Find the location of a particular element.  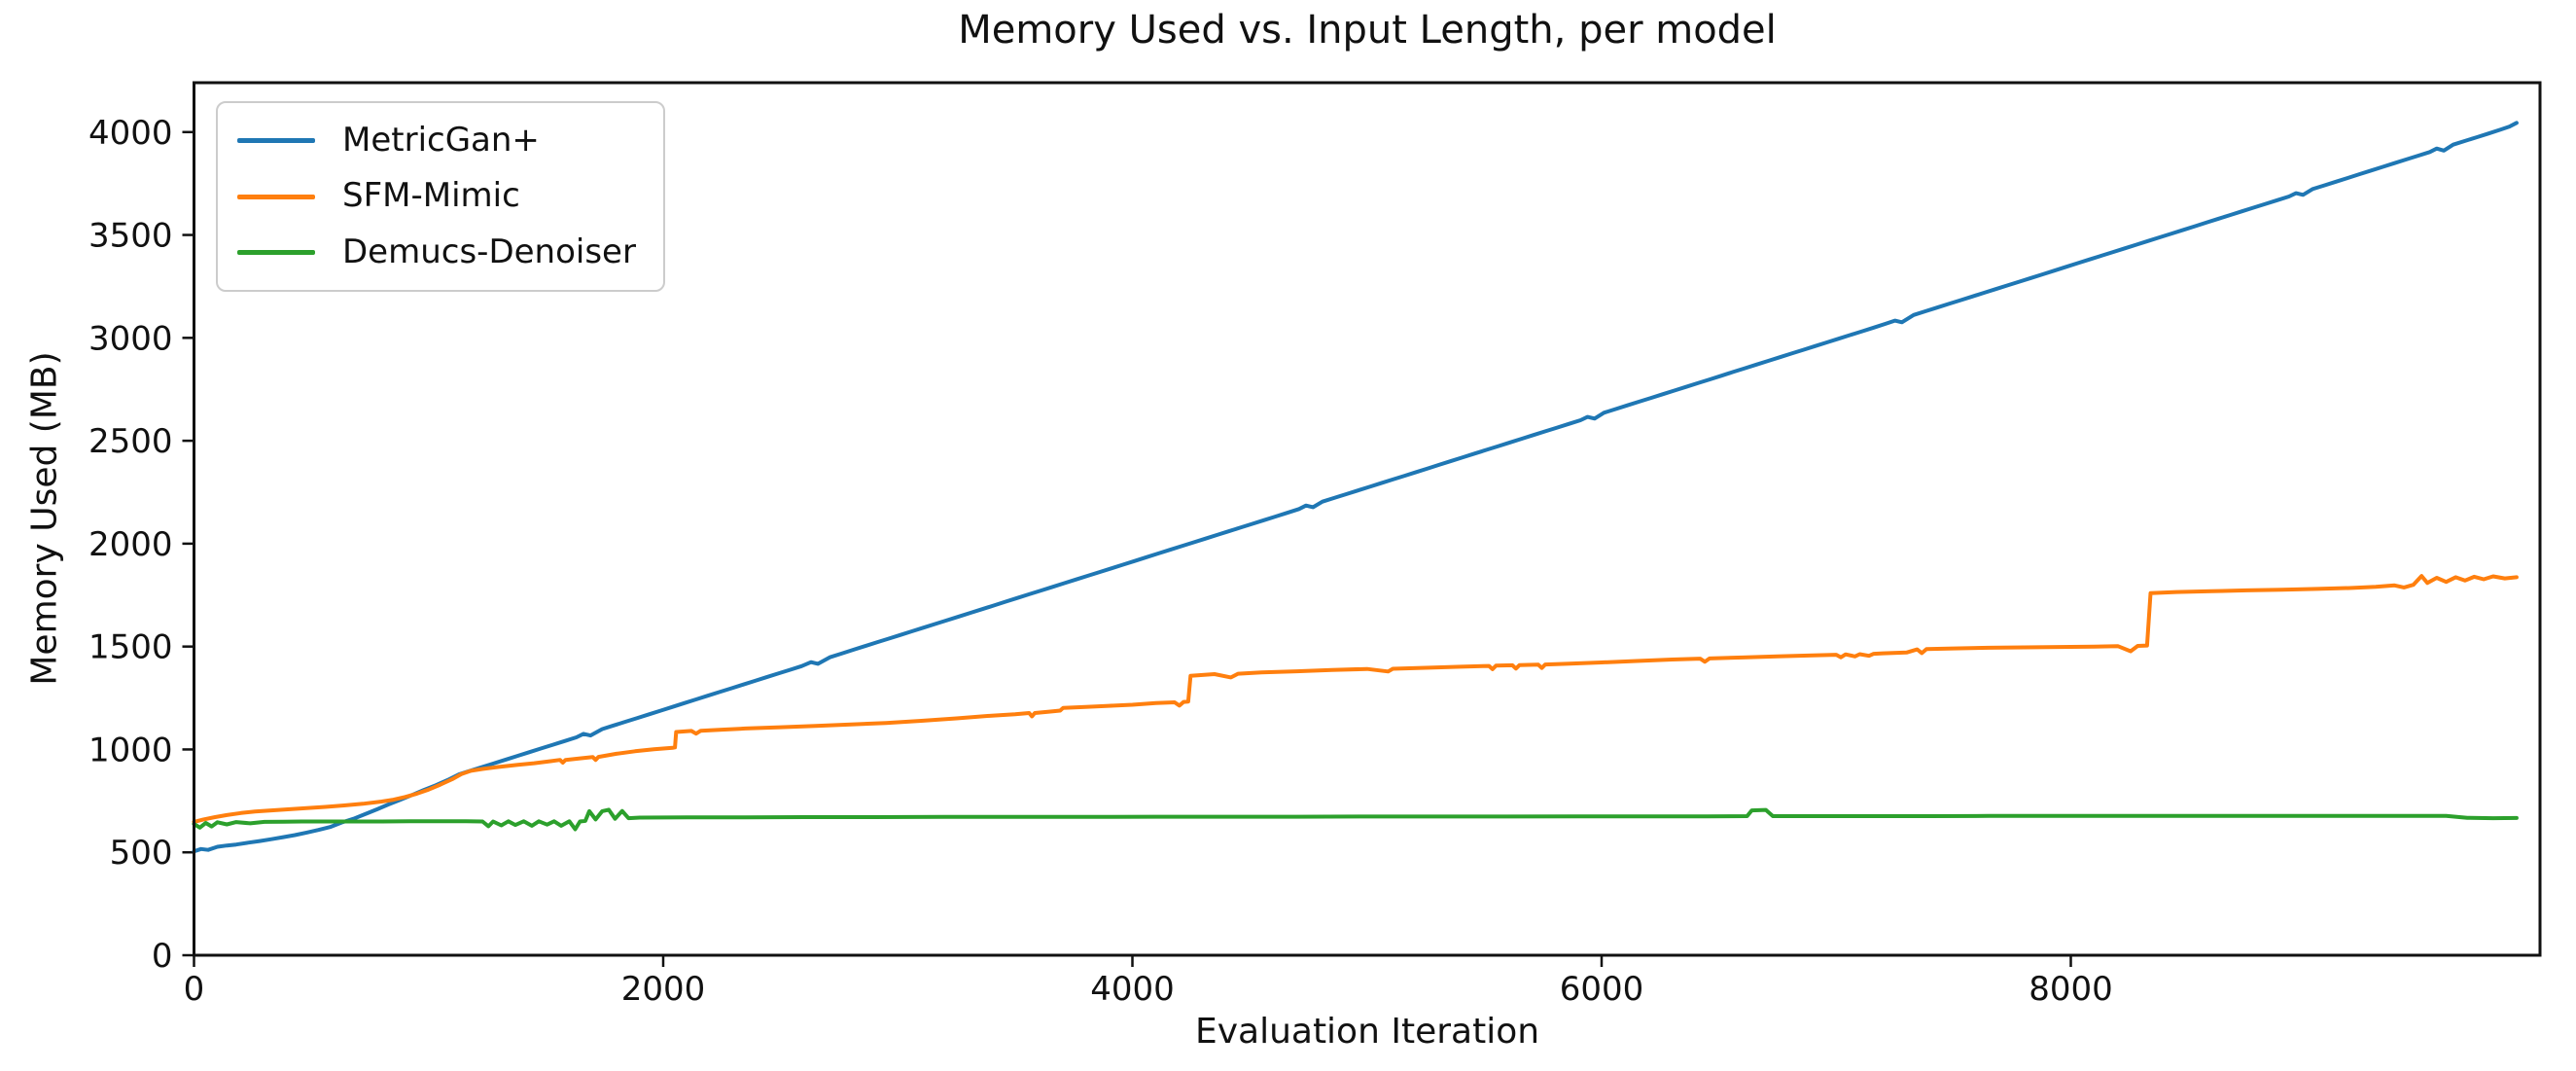

y-tick-label: 3500 is located at coordinates (130, 236).